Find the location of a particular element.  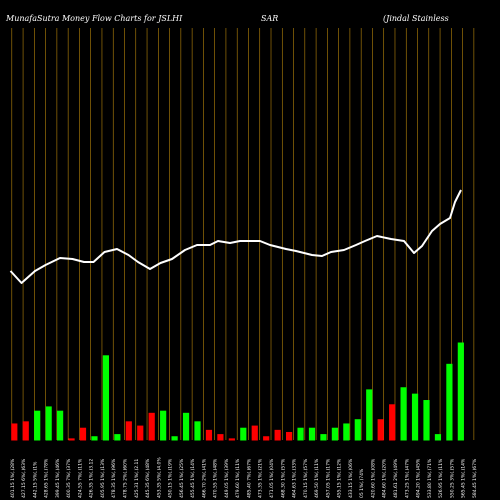

x-tick-label: 399.45 1%(.)46% is located at coordinates (58, 478).